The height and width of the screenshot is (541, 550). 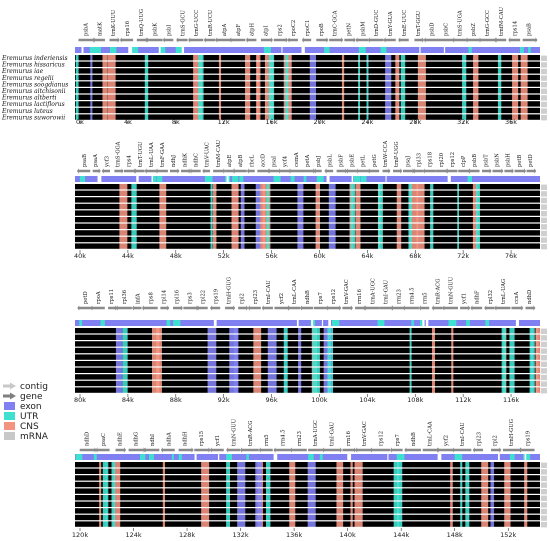 What do you see at coordinates (133, 535) in the screenshot?
I see `axis-tick-label: 124k` at bounding box center [133, 535].